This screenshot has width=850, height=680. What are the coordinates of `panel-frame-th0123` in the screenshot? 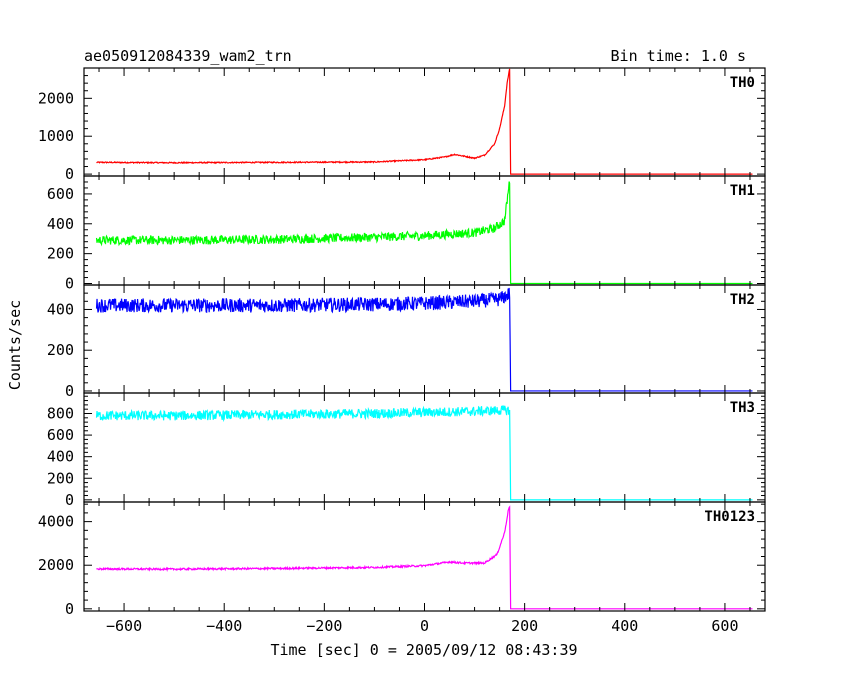 It's located at (424, 556).